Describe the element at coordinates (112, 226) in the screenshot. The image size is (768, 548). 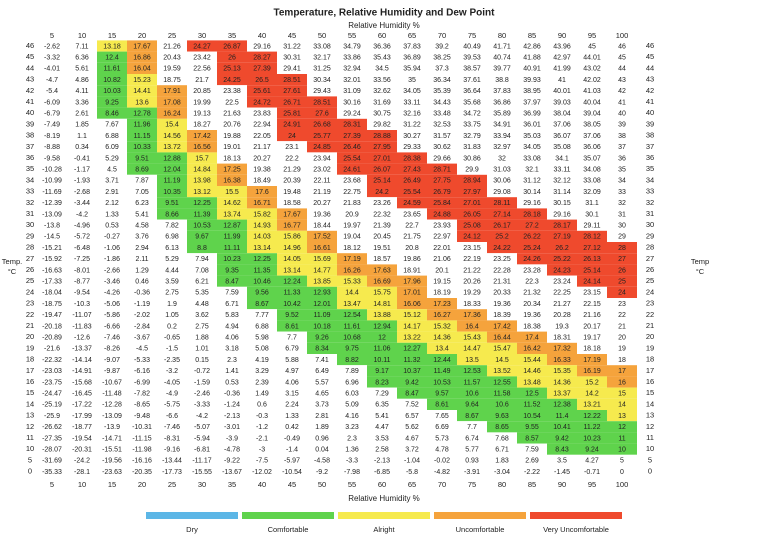
I see `cell-value: 0.53` at that location.